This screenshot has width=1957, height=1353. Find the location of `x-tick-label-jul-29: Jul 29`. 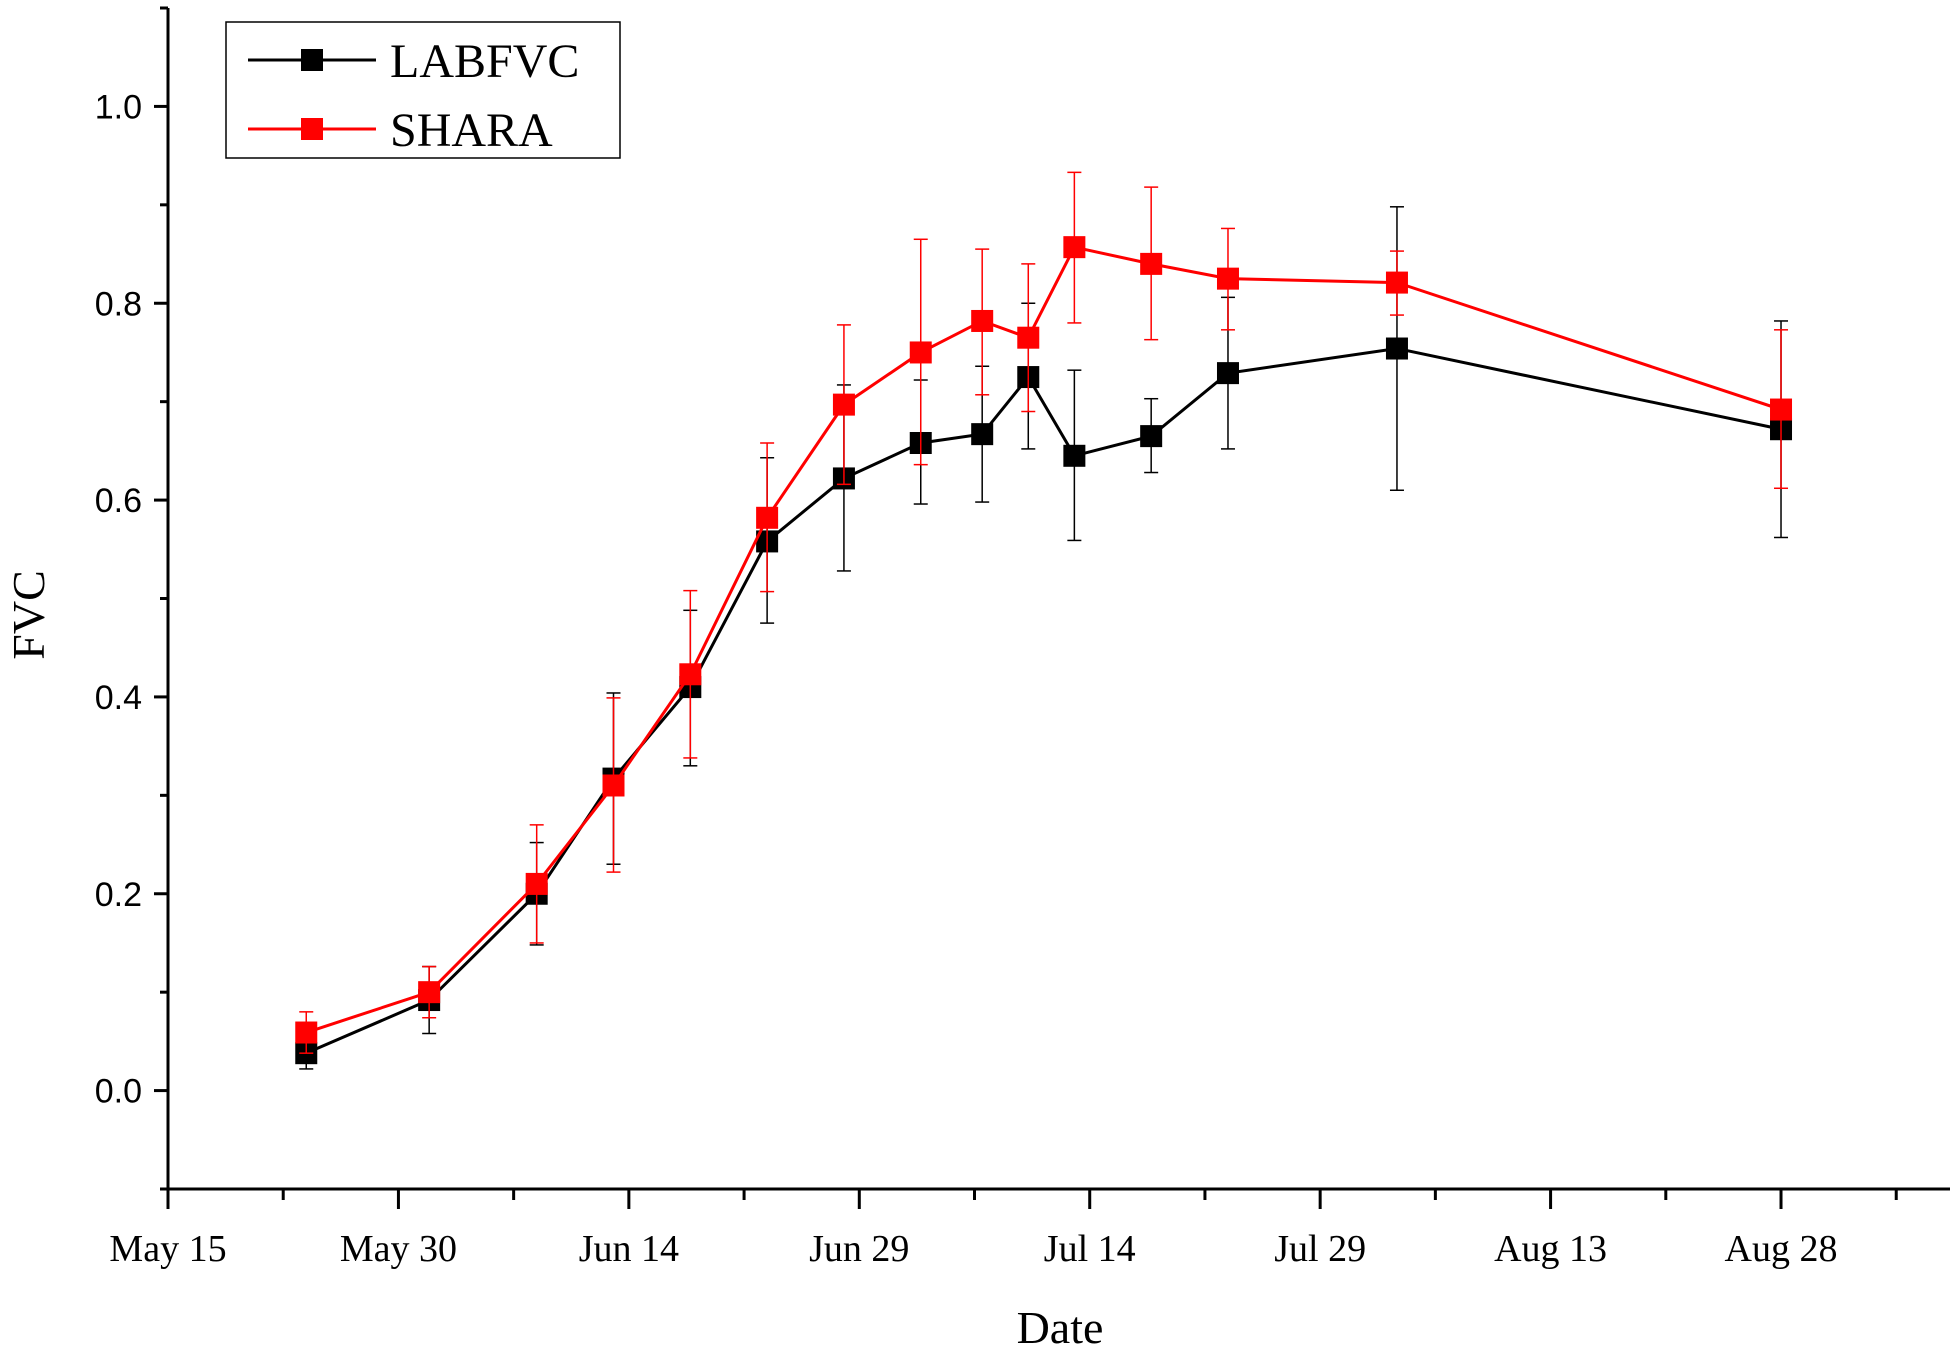

x-tick-label-jul-29: Jul 29 is located at coordinates (1320, 1249).